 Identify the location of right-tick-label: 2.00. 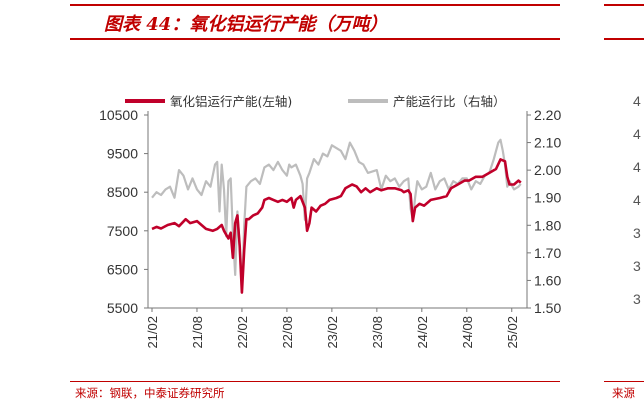
(547, 170).